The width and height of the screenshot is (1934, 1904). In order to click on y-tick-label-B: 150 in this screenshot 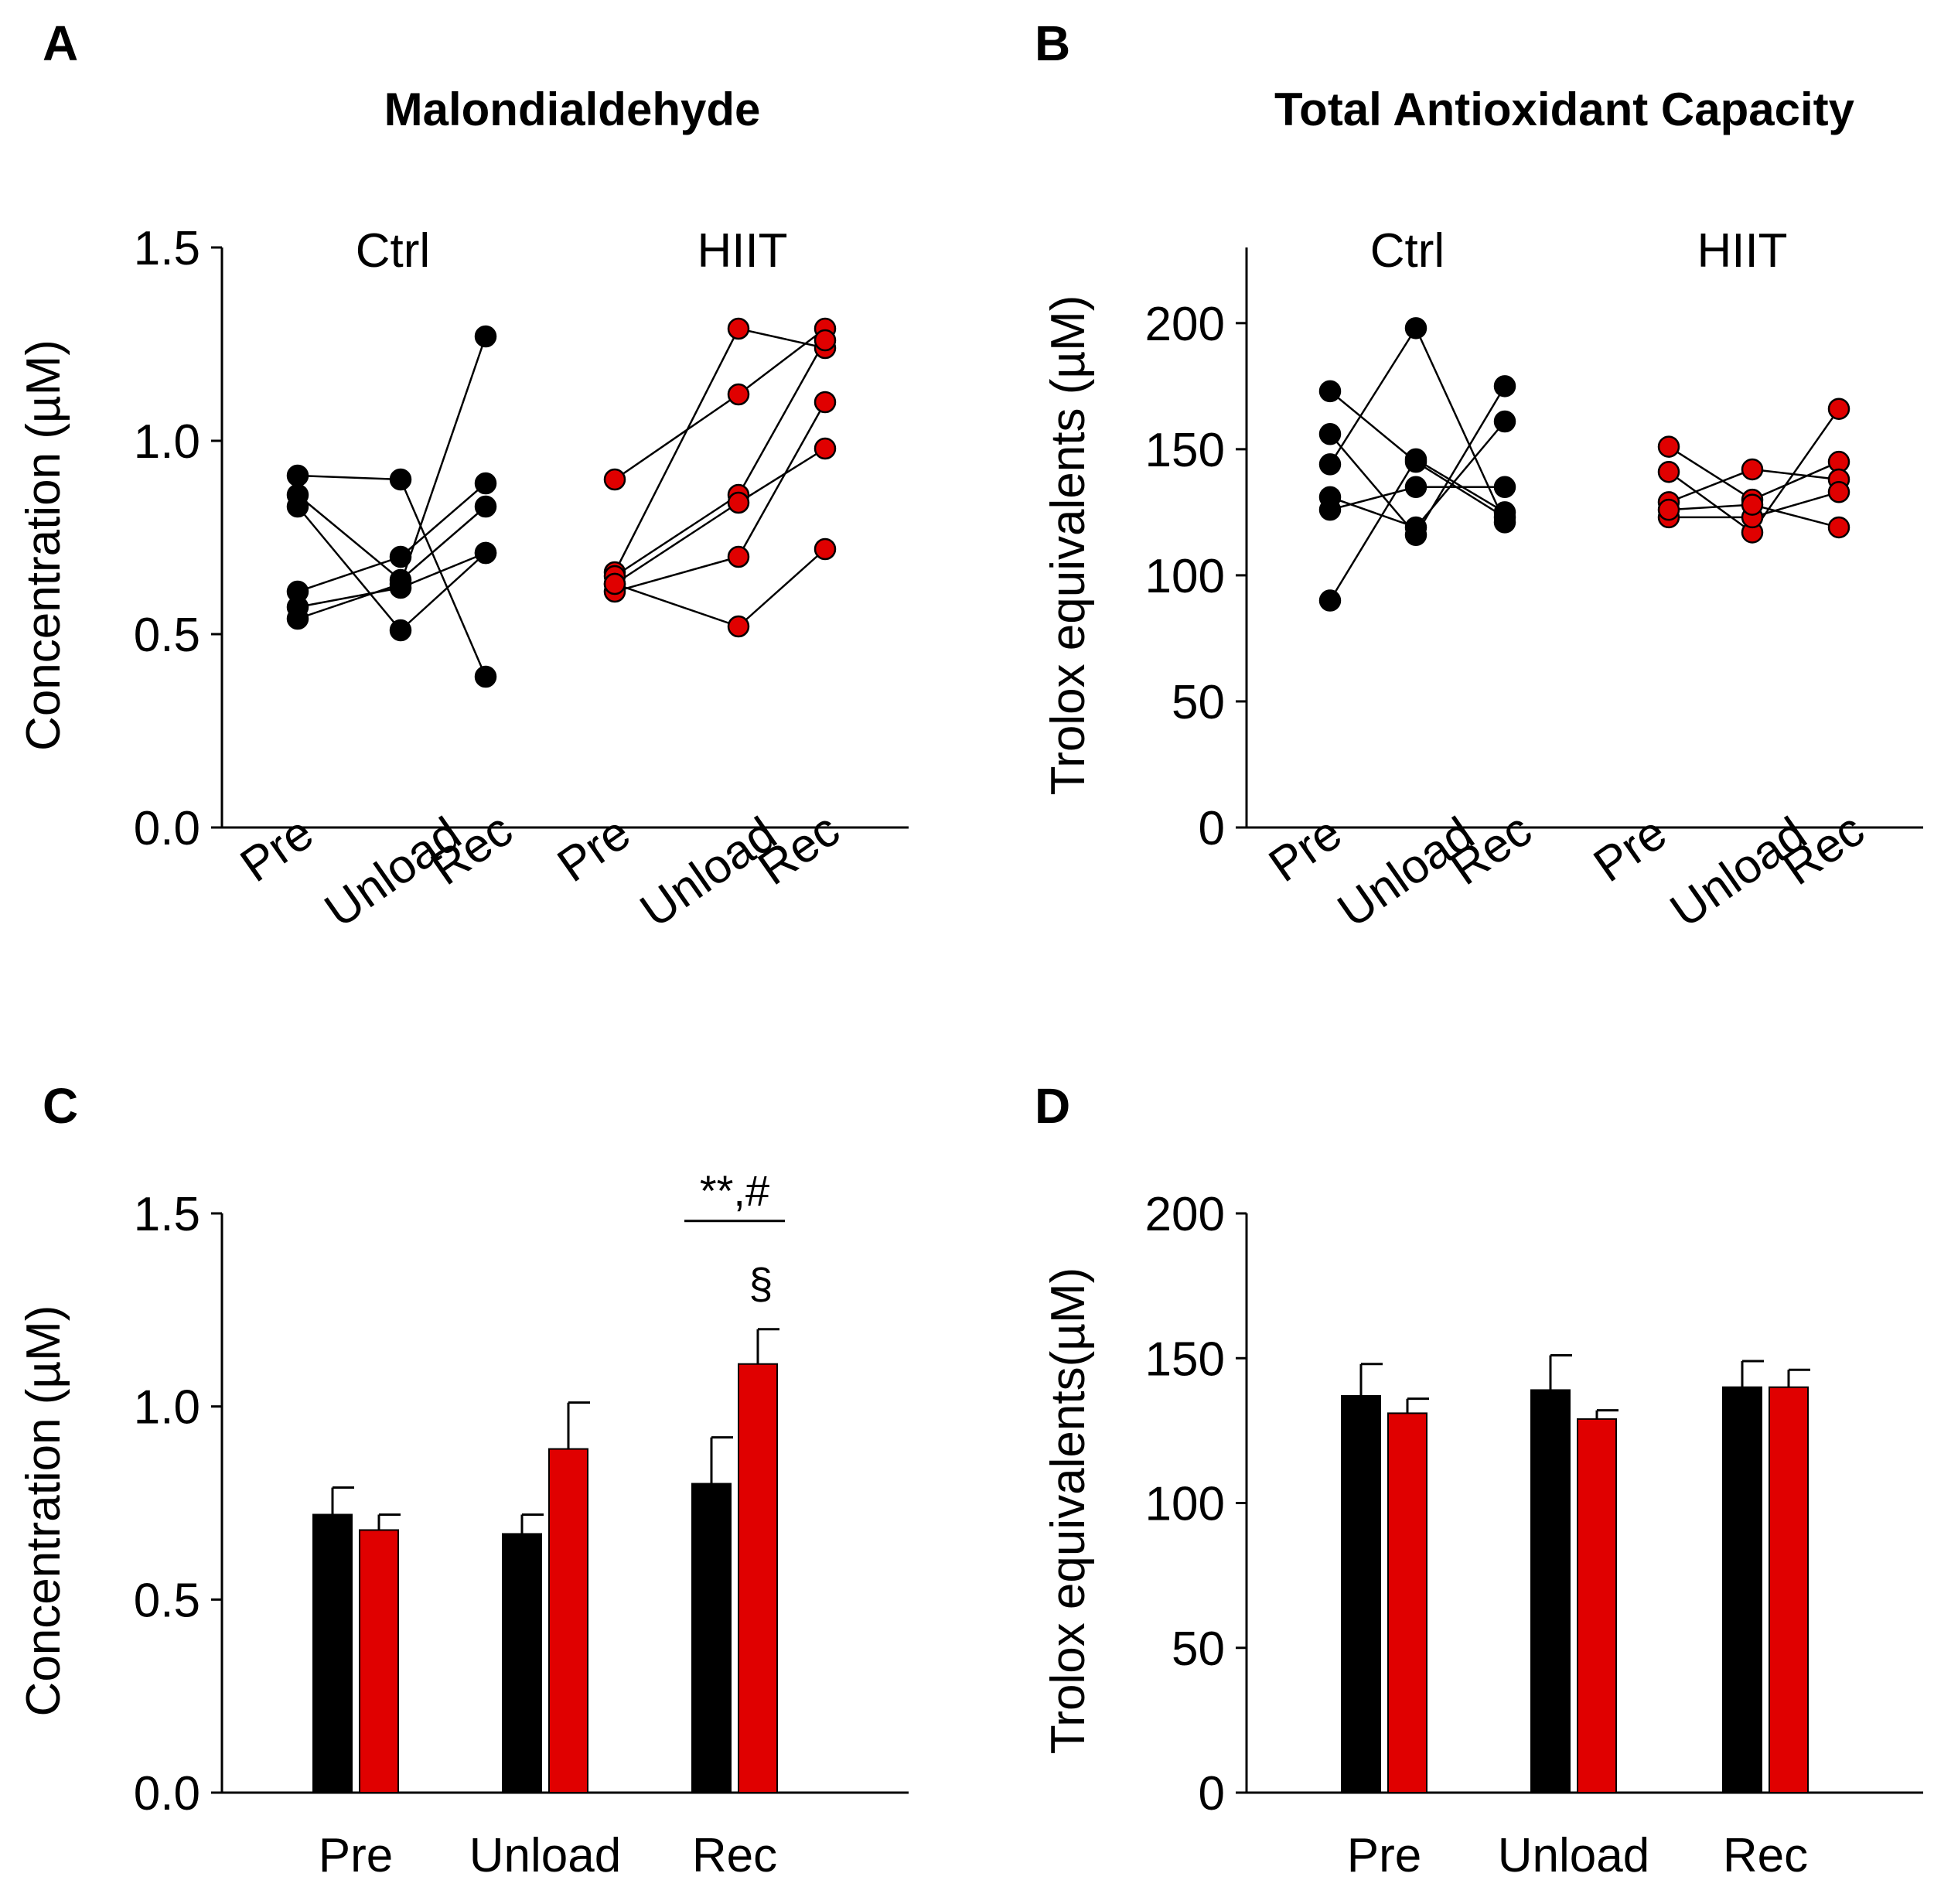, I will do `click(1185, 451)`.